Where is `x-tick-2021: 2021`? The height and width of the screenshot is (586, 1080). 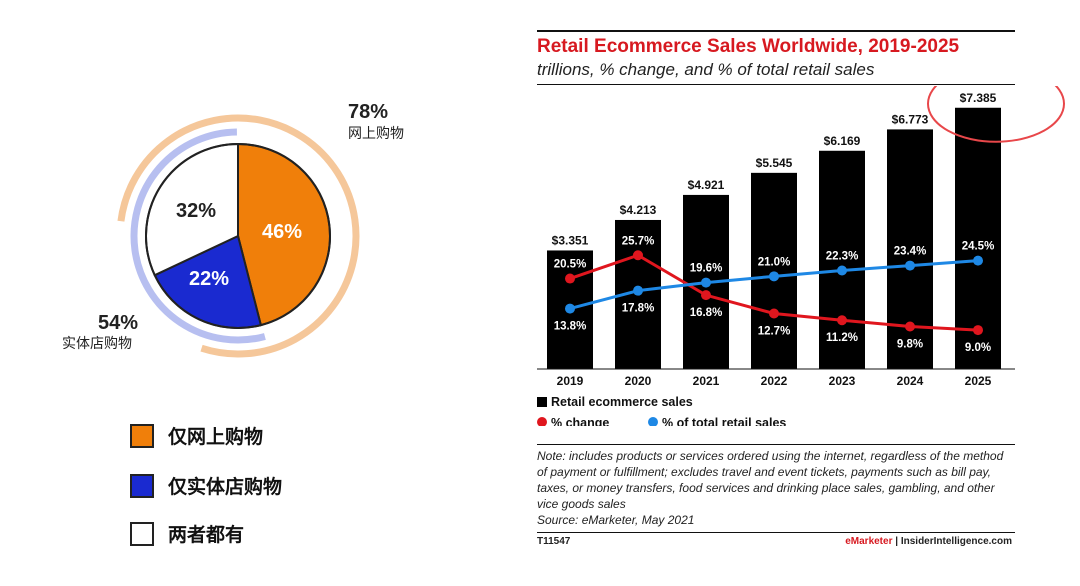
x-tick-2021: 2021 is located at coordinates (706, 381).